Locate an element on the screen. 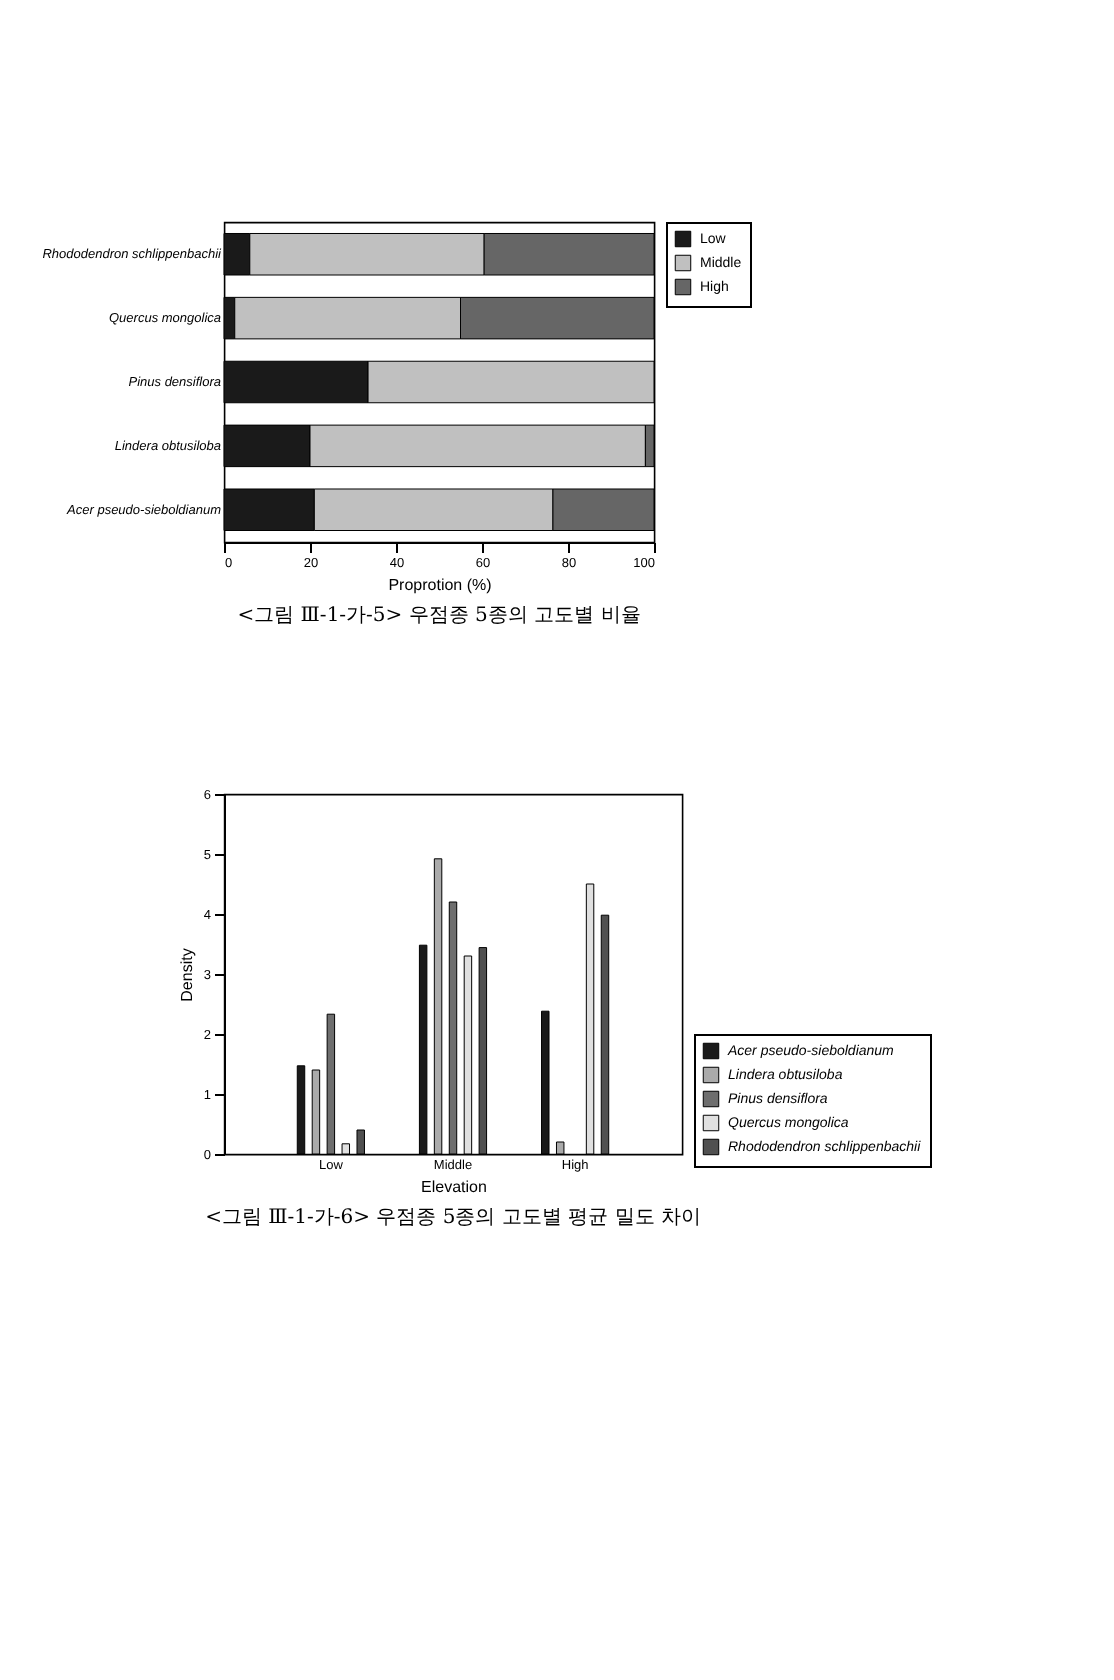  x-axis-title: Elevation is located at coordinates (454, 1187).